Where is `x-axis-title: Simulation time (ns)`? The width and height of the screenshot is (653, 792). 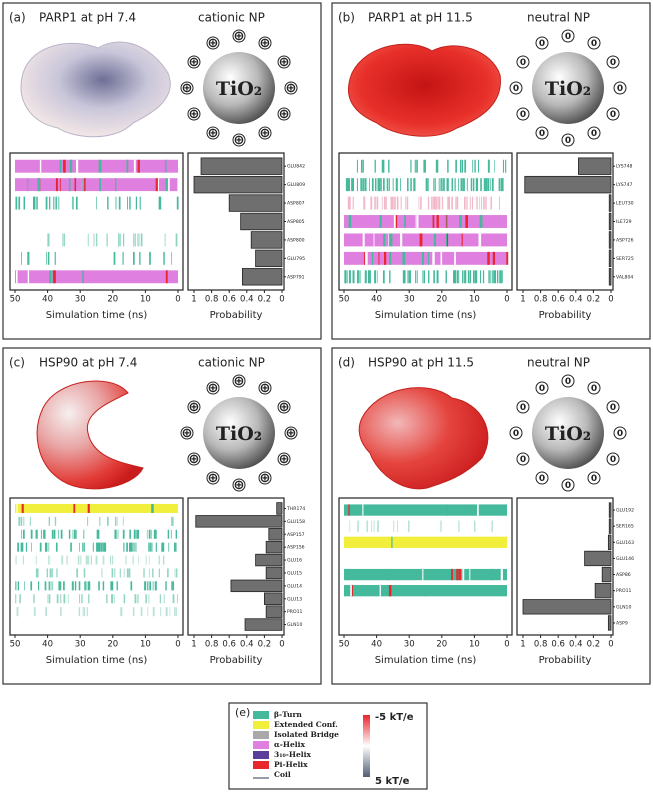 x-axis-title: Simulation time (ns) is located at coordinates (426, 315).